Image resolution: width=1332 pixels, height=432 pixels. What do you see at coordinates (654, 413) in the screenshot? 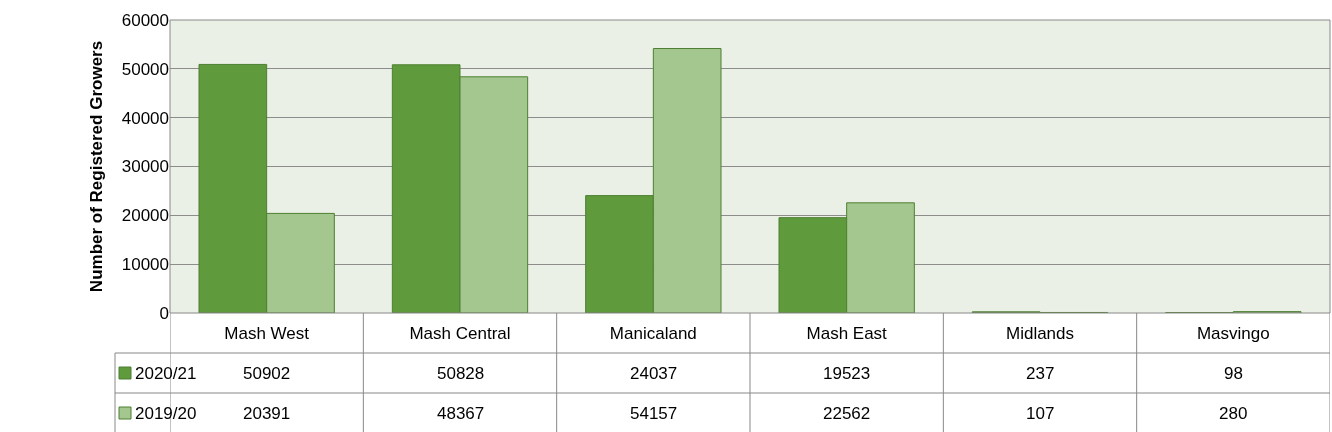
I see `data-label: 54157` at bounding box center [654, 413].